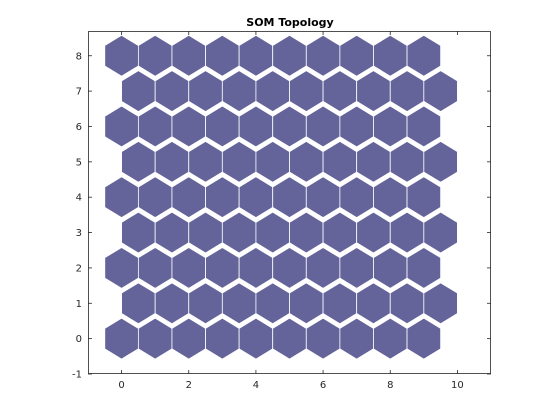  Describe the element at coordinates (79, 198) in the screenshot. I see `y-tick-label: 4` at that location.